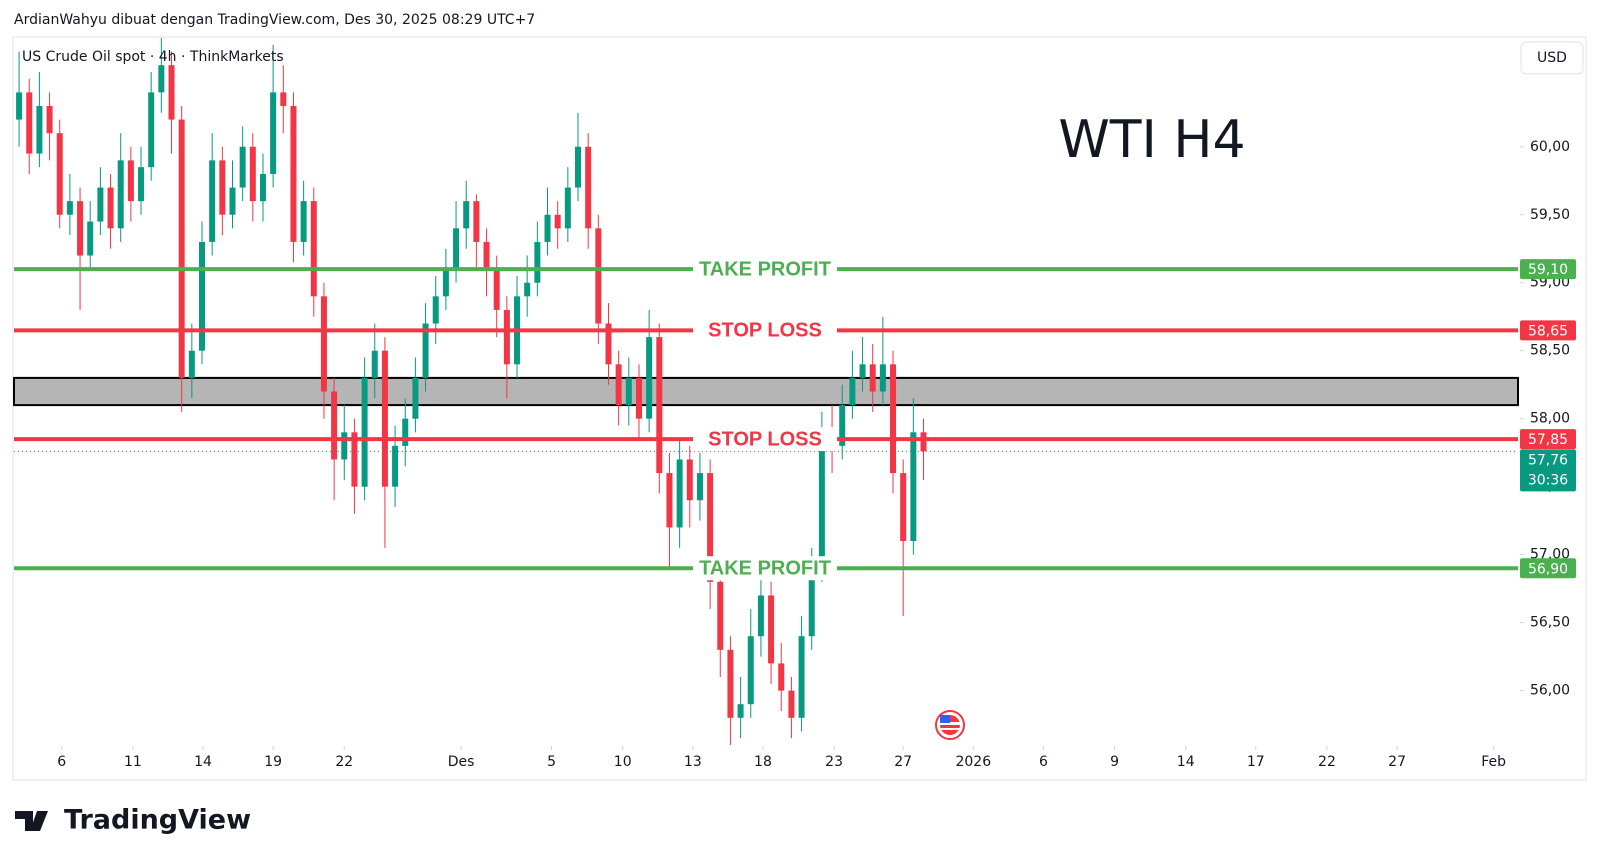  I want to click on countdown: 30:36, so click(1548, 480).